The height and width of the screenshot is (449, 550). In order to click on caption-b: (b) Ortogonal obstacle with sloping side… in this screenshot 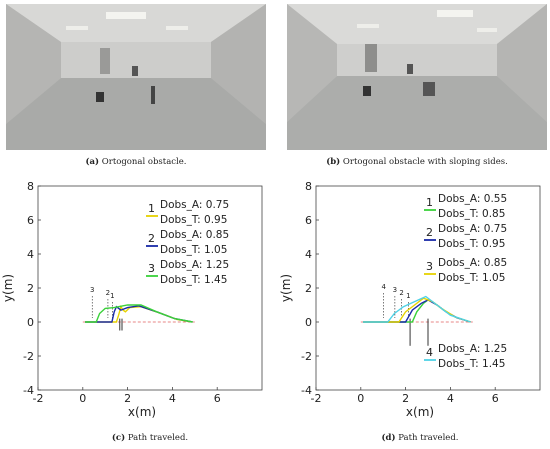, I will do `click(417, 162)`.